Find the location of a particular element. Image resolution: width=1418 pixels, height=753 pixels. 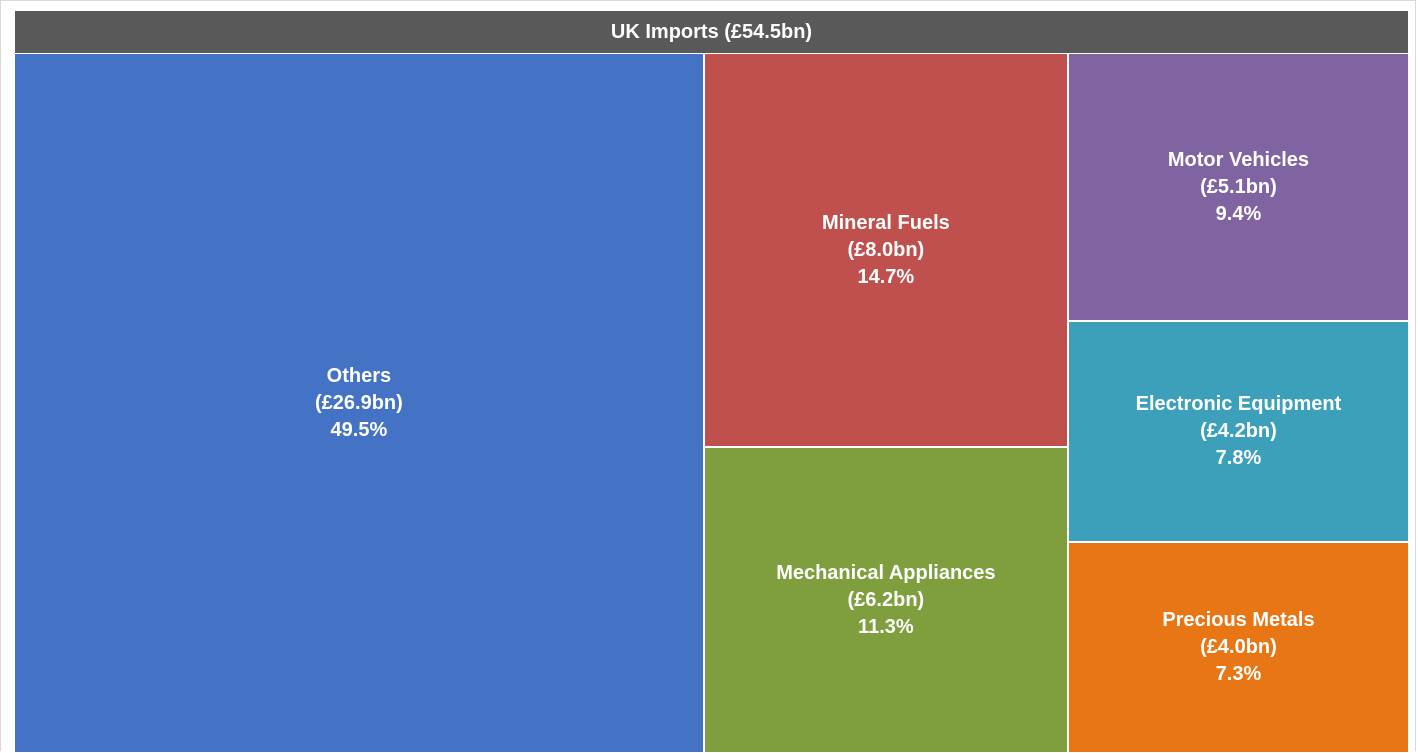

tile-value: (£6.2bn) is located at coordinates (886, 599).